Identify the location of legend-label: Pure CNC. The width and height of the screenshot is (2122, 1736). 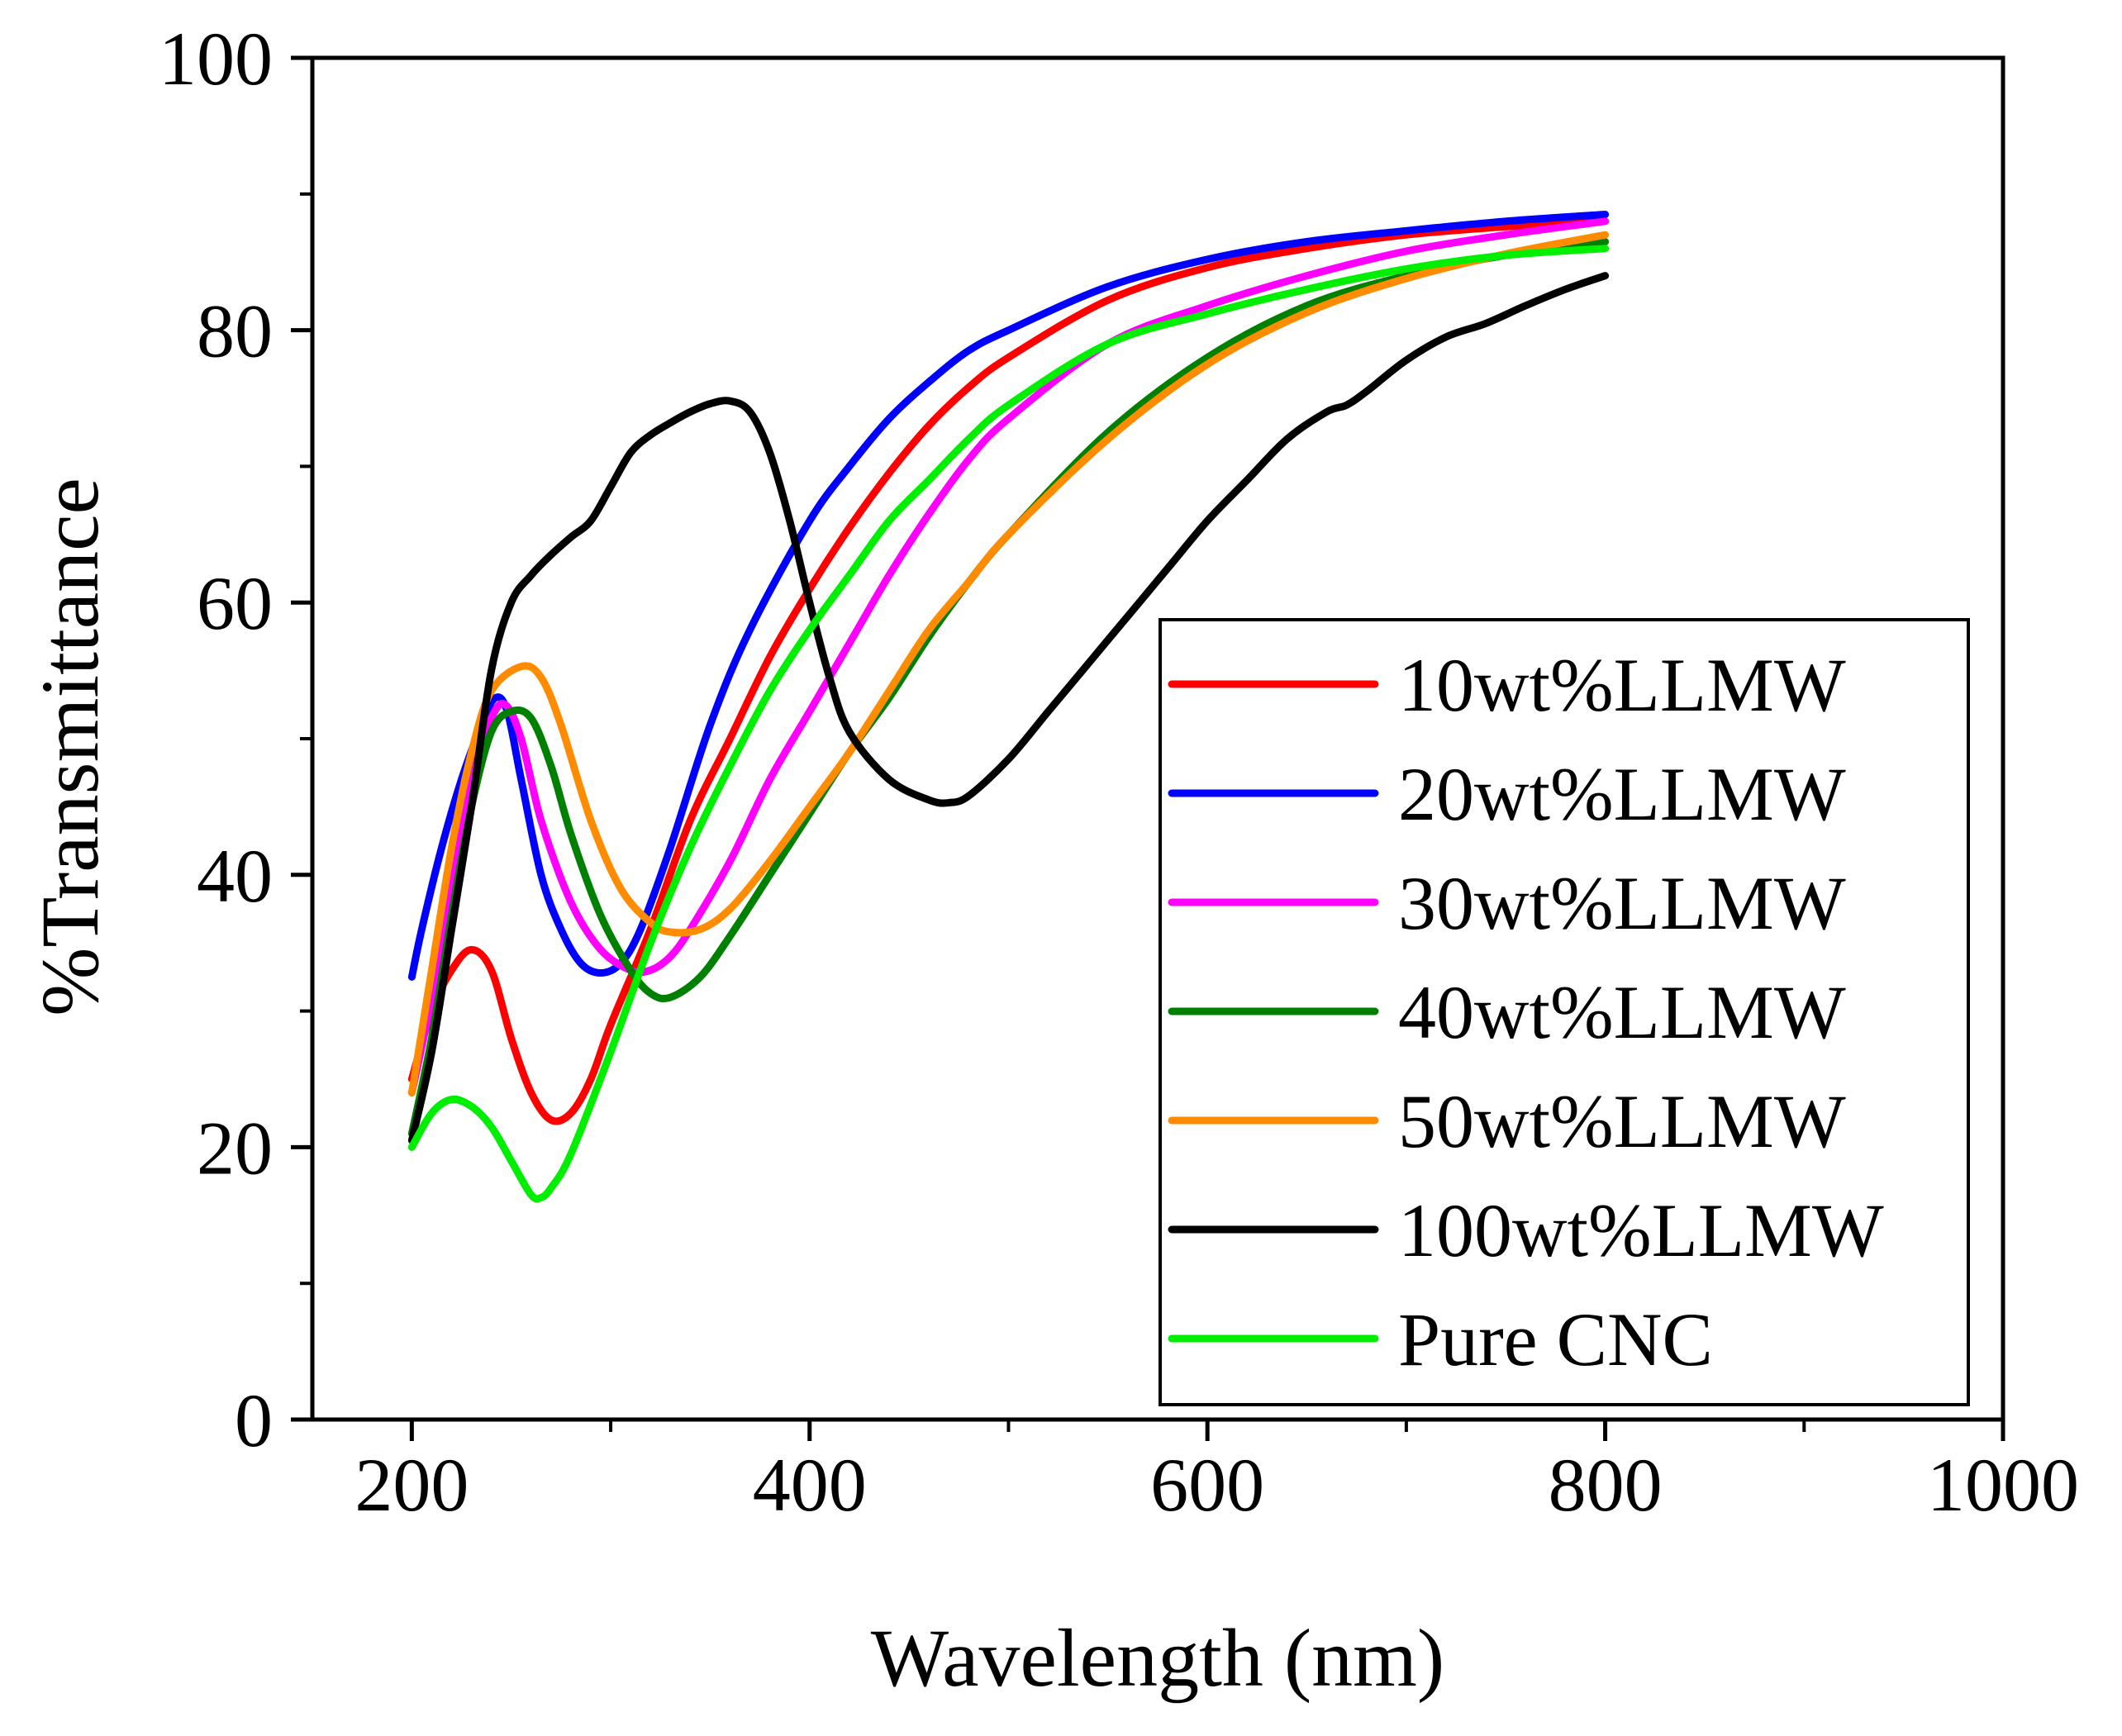
(1555, 1339).